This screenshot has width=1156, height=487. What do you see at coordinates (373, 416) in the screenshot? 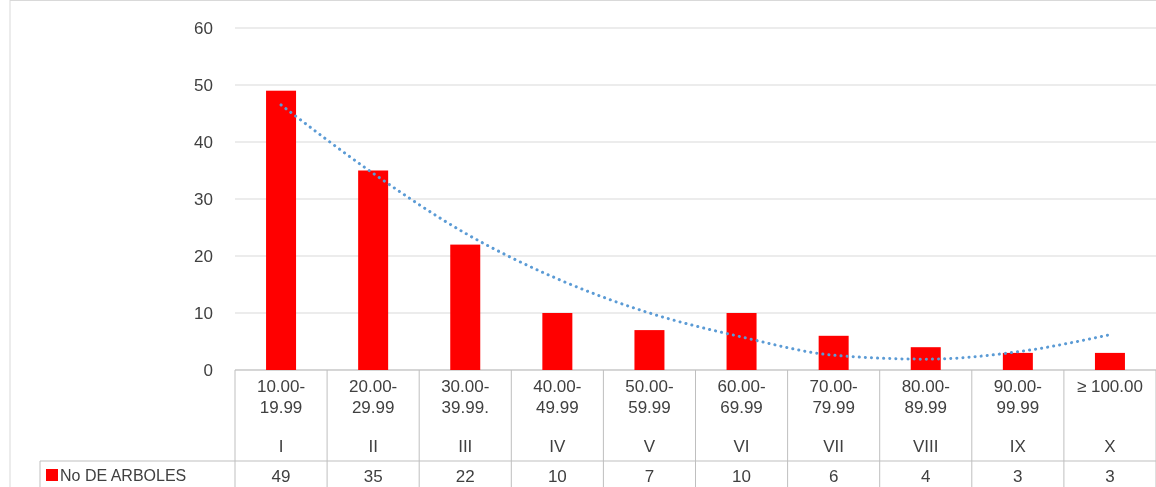
I see `x-tick-label: 20.00- 29.99 II` at bounding box center [373, 416].